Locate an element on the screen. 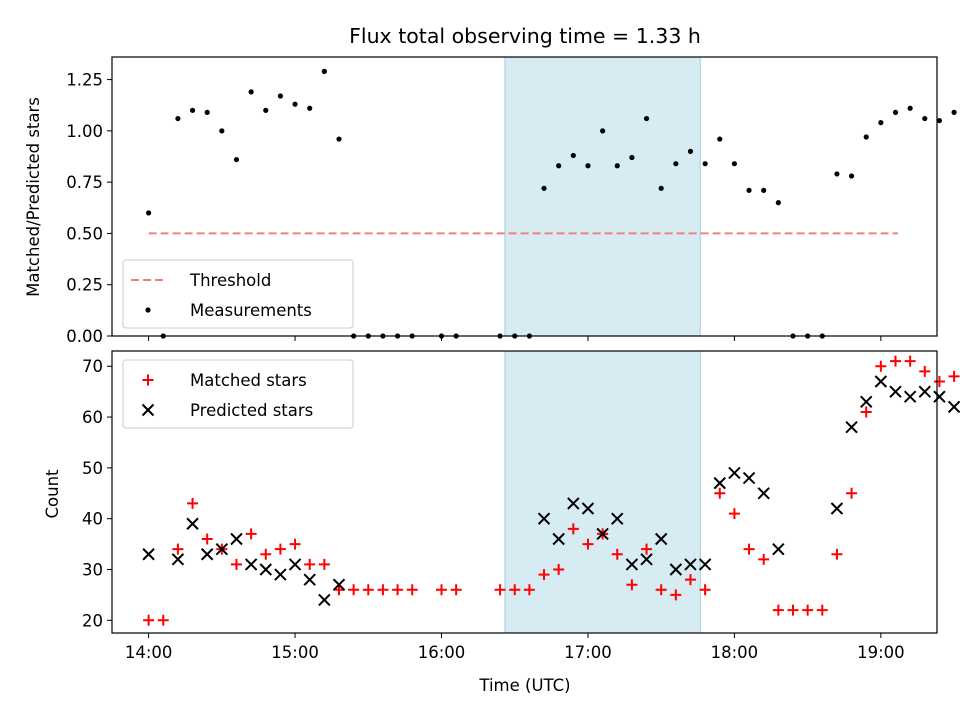 The height and width of the screenshot is (724, 960). legend-label: Predicted stars is located at coordinates (251, 410).